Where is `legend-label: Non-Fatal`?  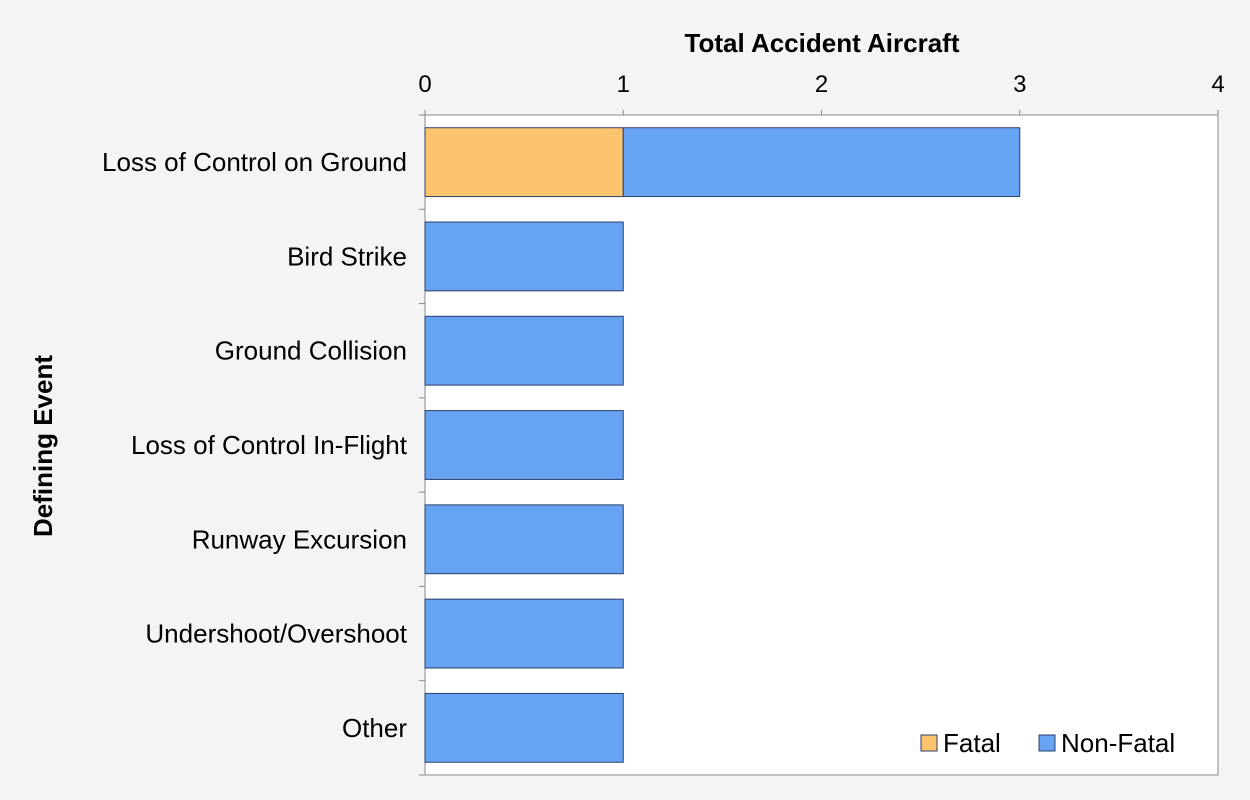 legend-label: Non-Fatal is located at coordinates (1118, 743).